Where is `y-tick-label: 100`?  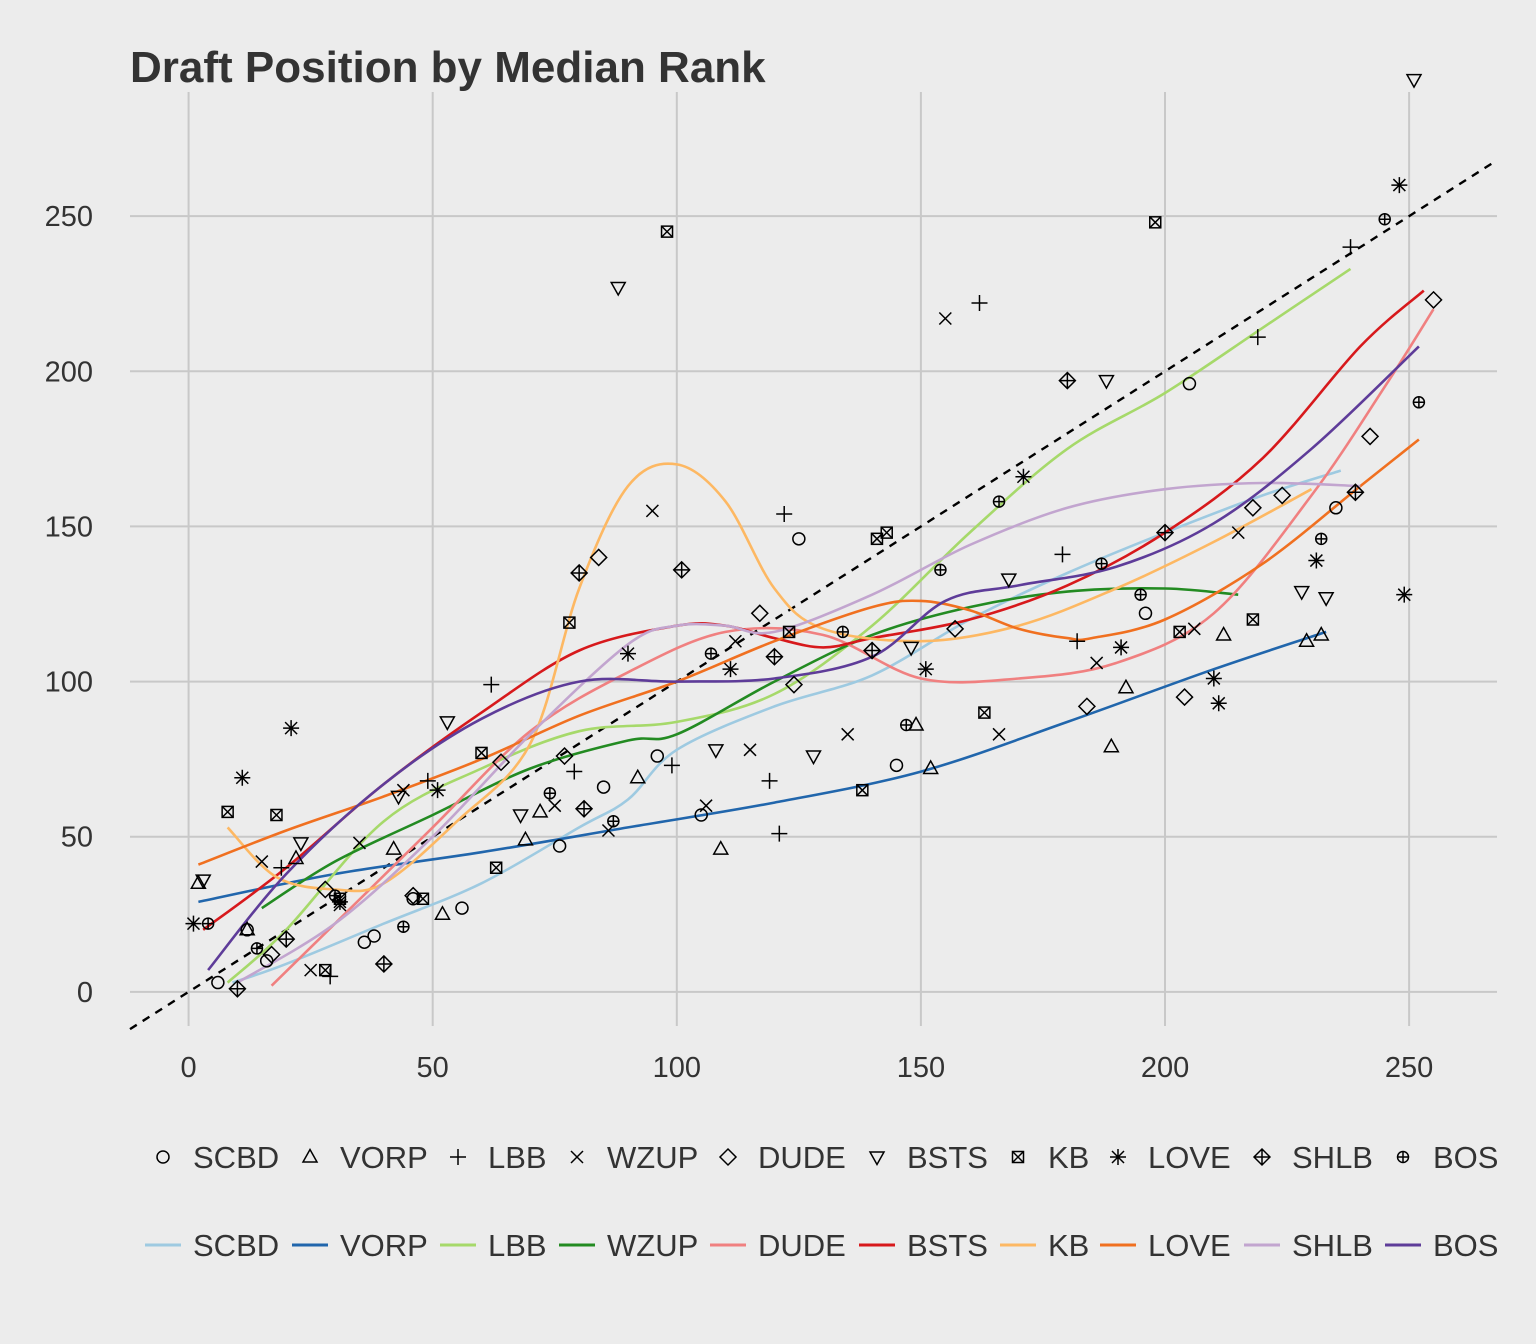
y-tick-label: 100 is located at coordinates (69, 683).